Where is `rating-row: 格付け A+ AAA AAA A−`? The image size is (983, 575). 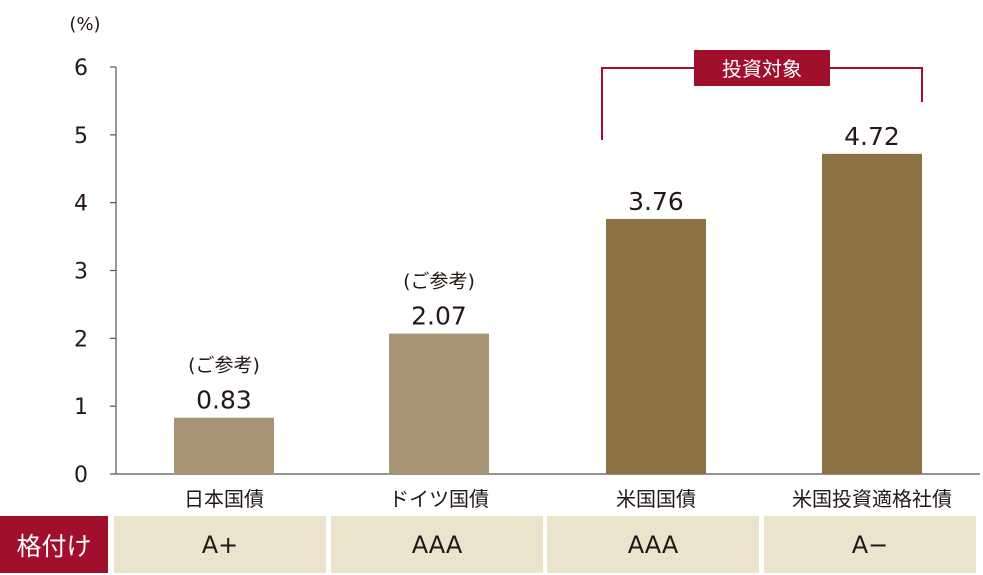
rating-row: 格付け A+ AAA AAA A− is located at coordinates (491, 544).